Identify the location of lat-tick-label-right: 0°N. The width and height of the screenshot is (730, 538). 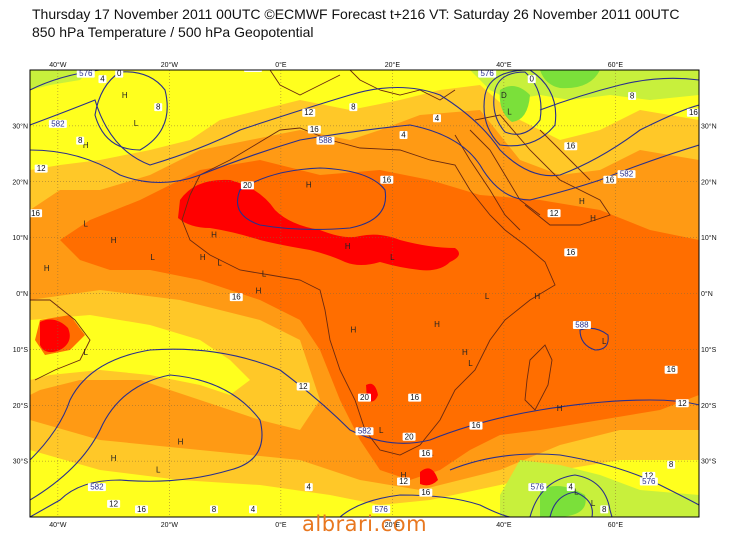
(707, 294).